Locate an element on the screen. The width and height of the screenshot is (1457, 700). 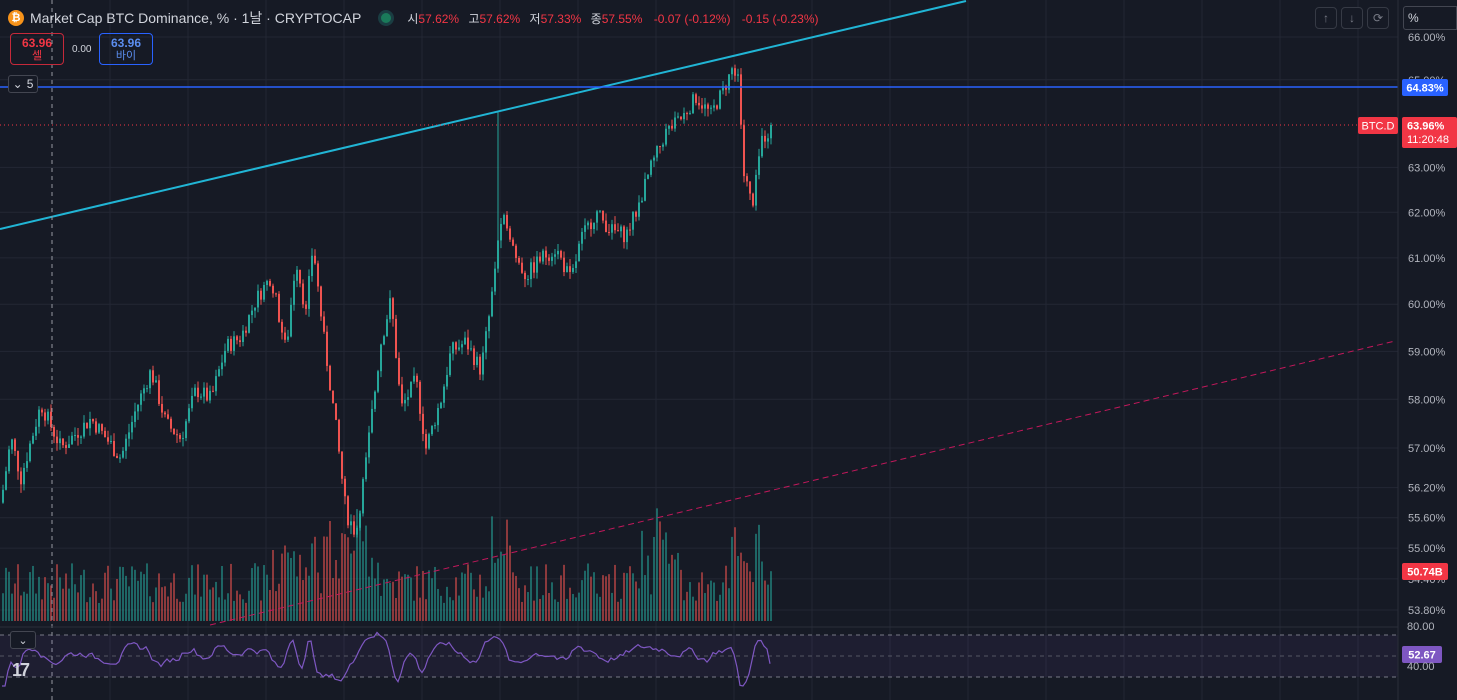
buy-button: 63.96 바이 is located at coordinates (126, 49).